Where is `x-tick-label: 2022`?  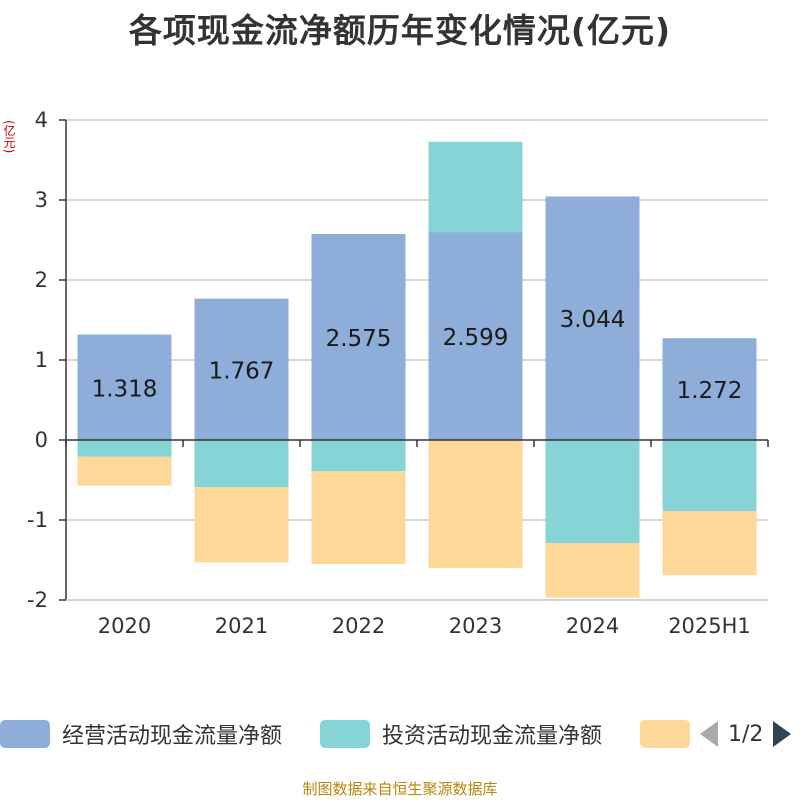 x-tick-label: 2022 is located at coordinates (358, 626).